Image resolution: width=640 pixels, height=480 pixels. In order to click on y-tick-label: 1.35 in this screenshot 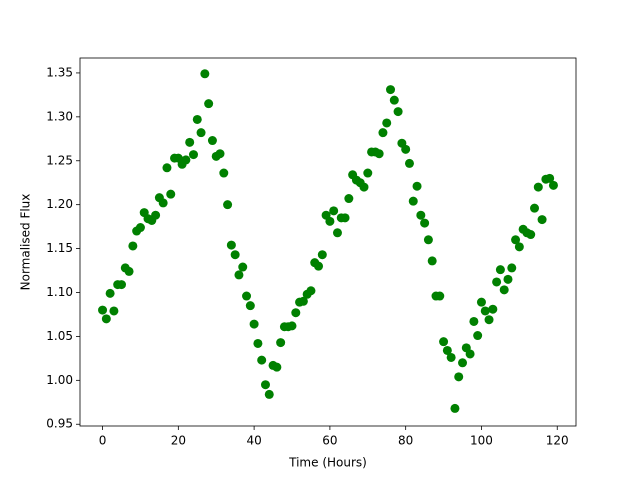, I will do `click(59, 72)`.